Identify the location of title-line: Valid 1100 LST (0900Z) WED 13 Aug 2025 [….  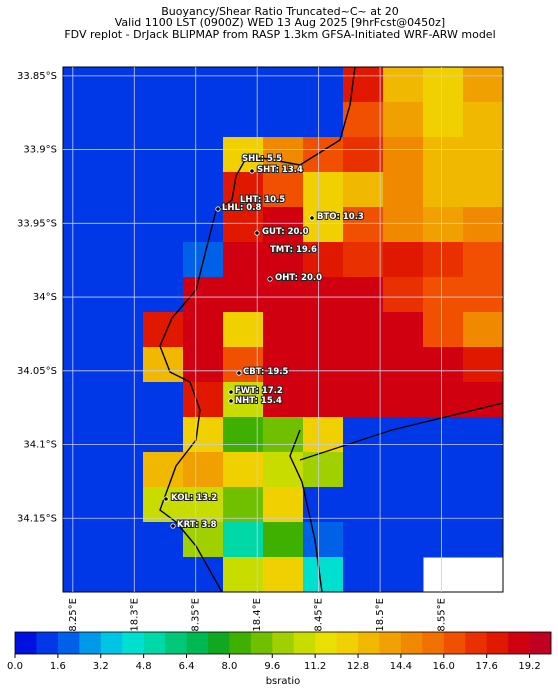
(280, 22).